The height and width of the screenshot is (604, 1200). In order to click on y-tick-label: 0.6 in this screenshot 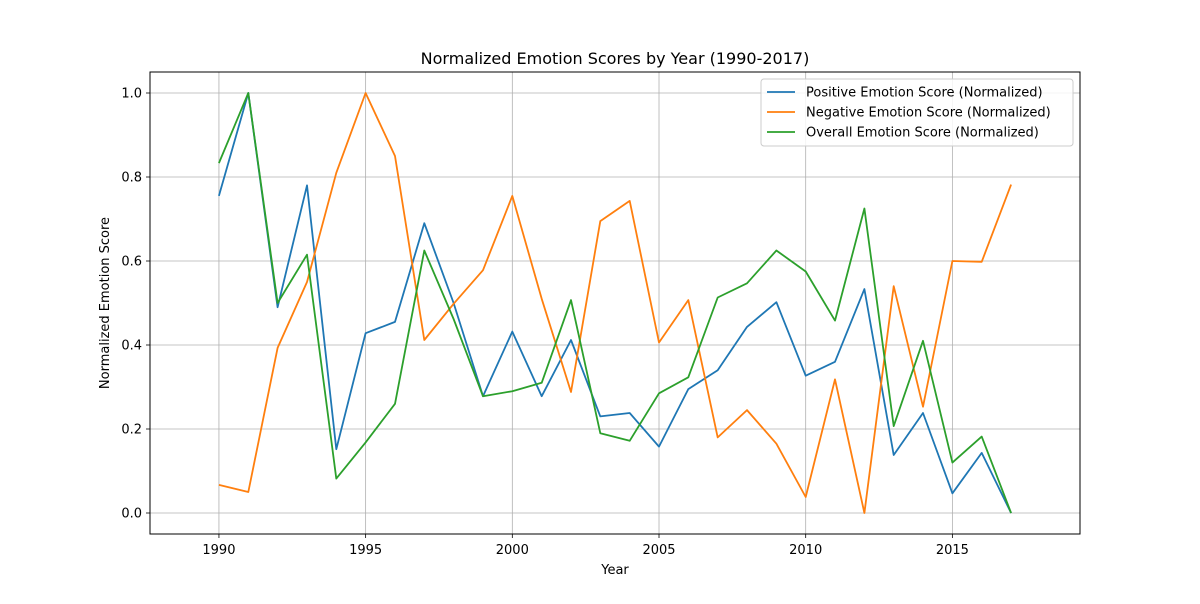, I will do `click(131, 262)`.